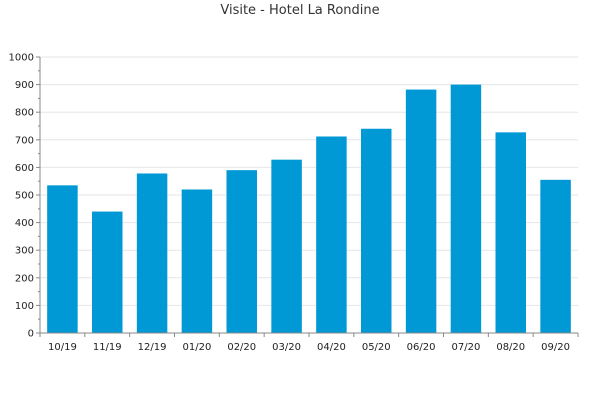 The height and width of the screenshot is (400, 600). What do you see at coordinates (24, 278) in the screenshot?
I see `y-tick-label: 200` at bounding box center [24, 278].